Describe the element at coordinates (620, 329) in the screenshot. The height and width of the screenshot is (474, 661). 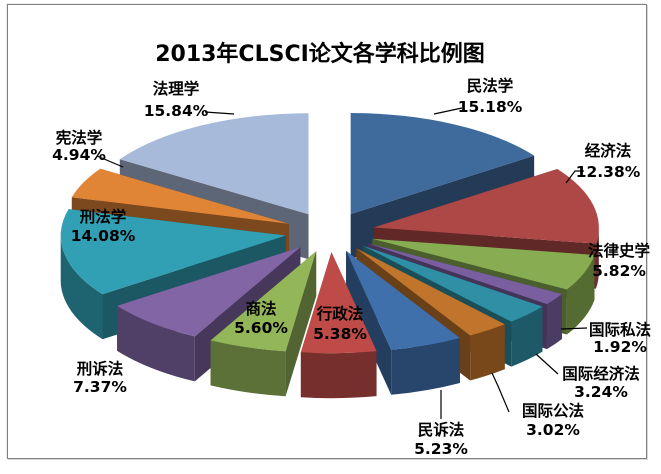
I see `slice-category-label: 国际私法` at that location.